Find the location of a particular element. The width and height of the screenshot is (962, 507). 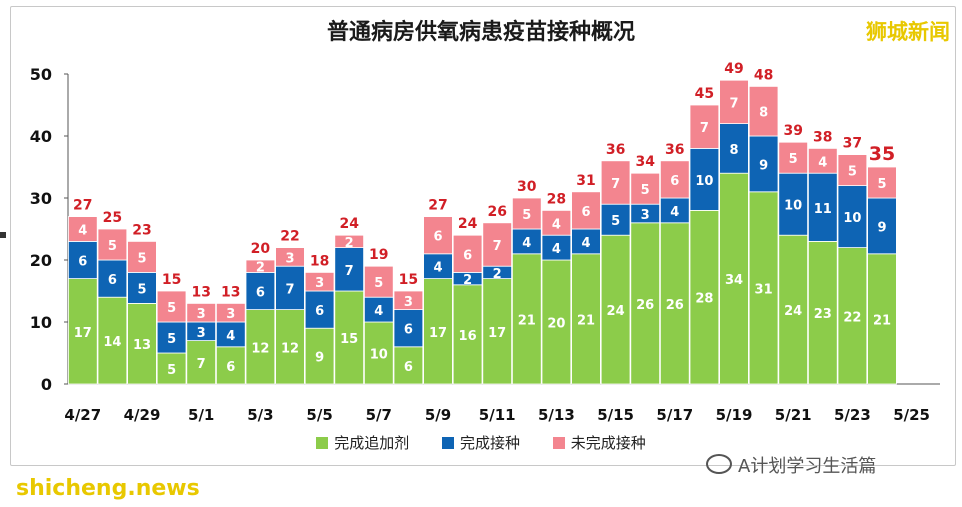

segment-data-label: 21 is located at coordinates (586, 320).